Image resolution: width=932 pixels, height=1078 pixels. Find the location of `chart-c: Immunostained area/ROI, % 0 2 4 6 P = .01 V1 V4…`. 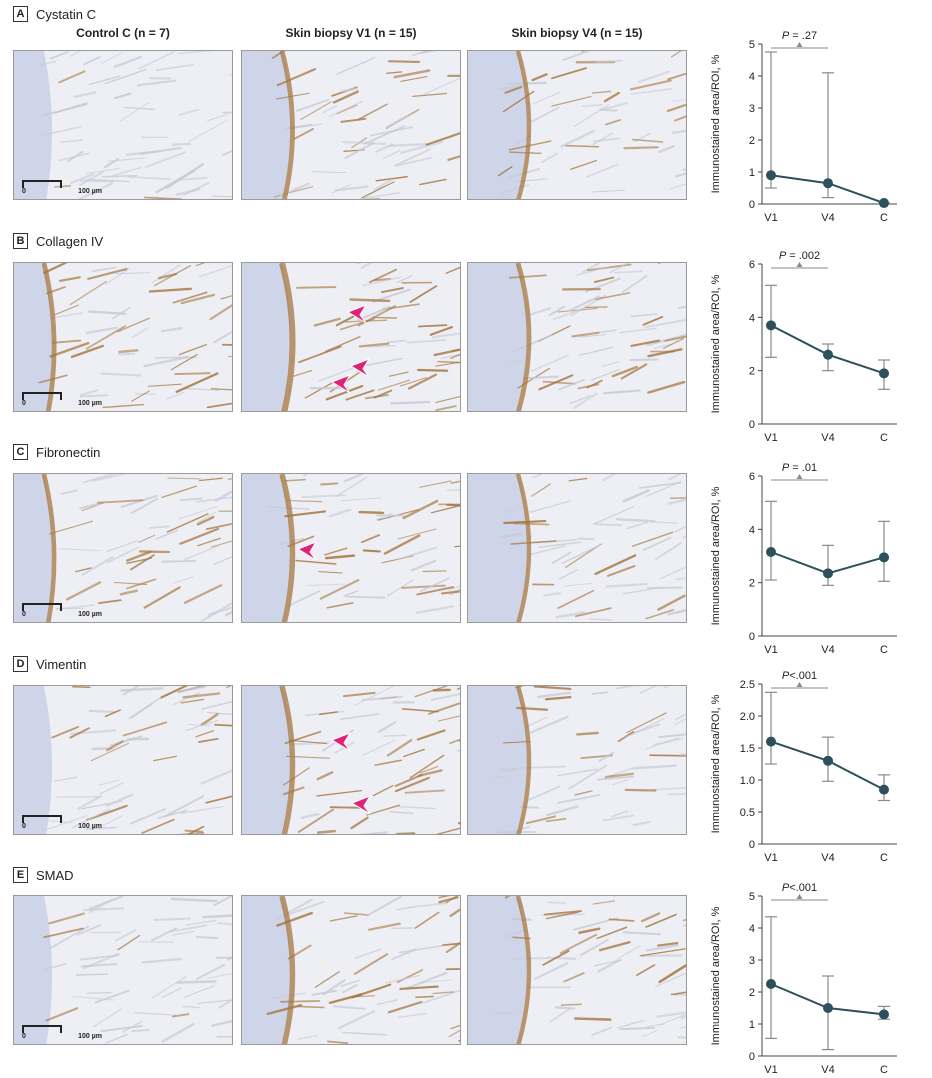

chart-c: Immunostained area/ROI, % 0 2 4 6 P = .01 V1 V4… is located at coordinates (815, 558).